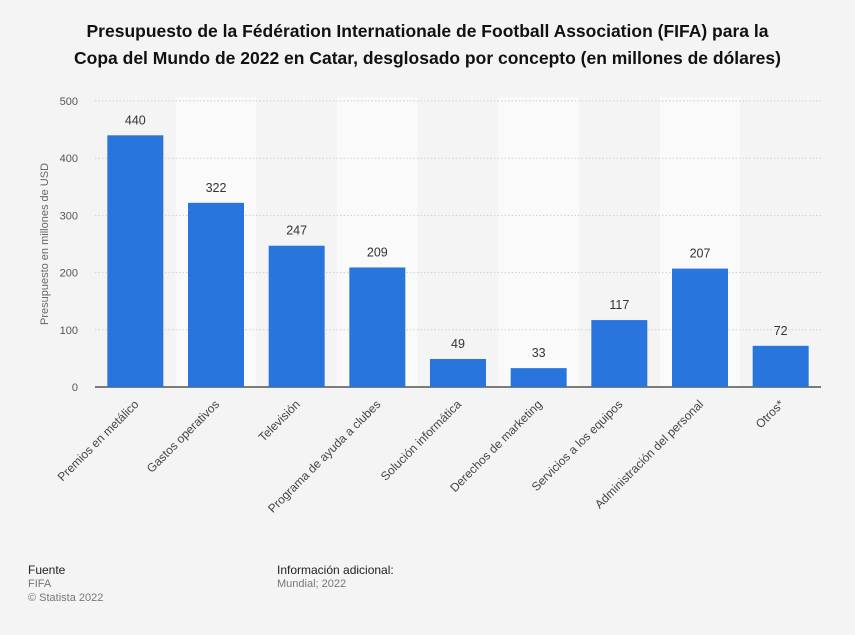 The width and height of the screenshot is (855, 635). I want to click on data-label: 49, so click(458, 344).